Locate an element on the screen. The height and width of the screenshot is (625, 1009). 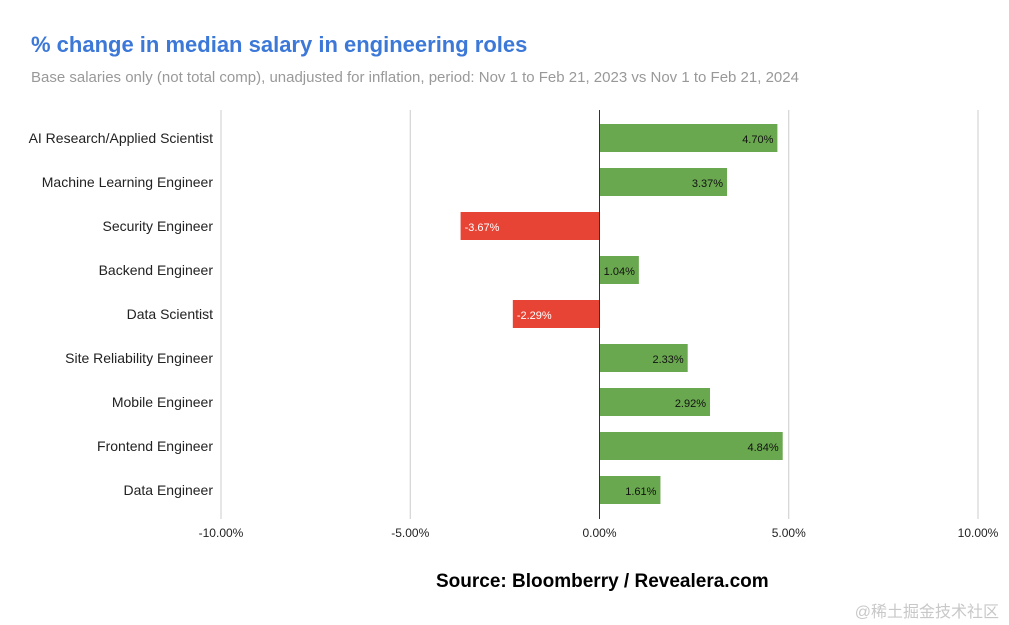
category-label: AI Research/Applied Scientist is located at coordinates (121, 138).